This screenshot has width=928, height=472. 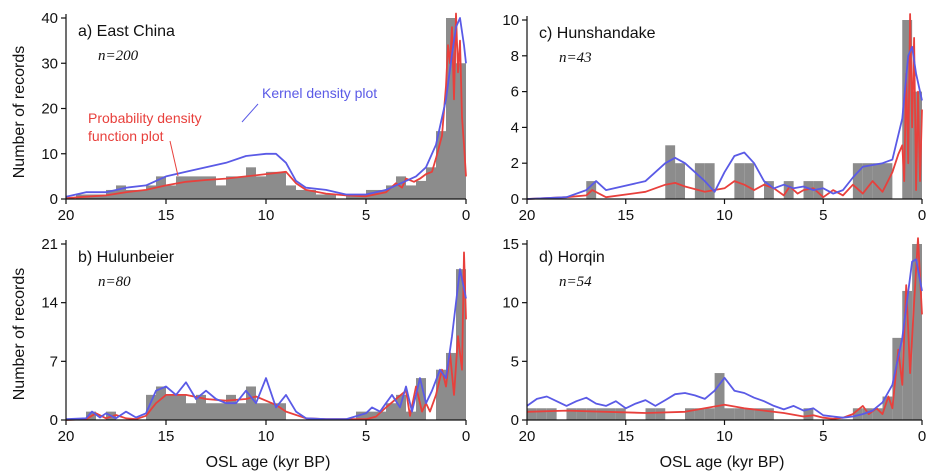 What do you see at coordinates (19, 112) in the screenshot?
I see `y-axis-title-top: Number of records` at bounding box center [19, 112].